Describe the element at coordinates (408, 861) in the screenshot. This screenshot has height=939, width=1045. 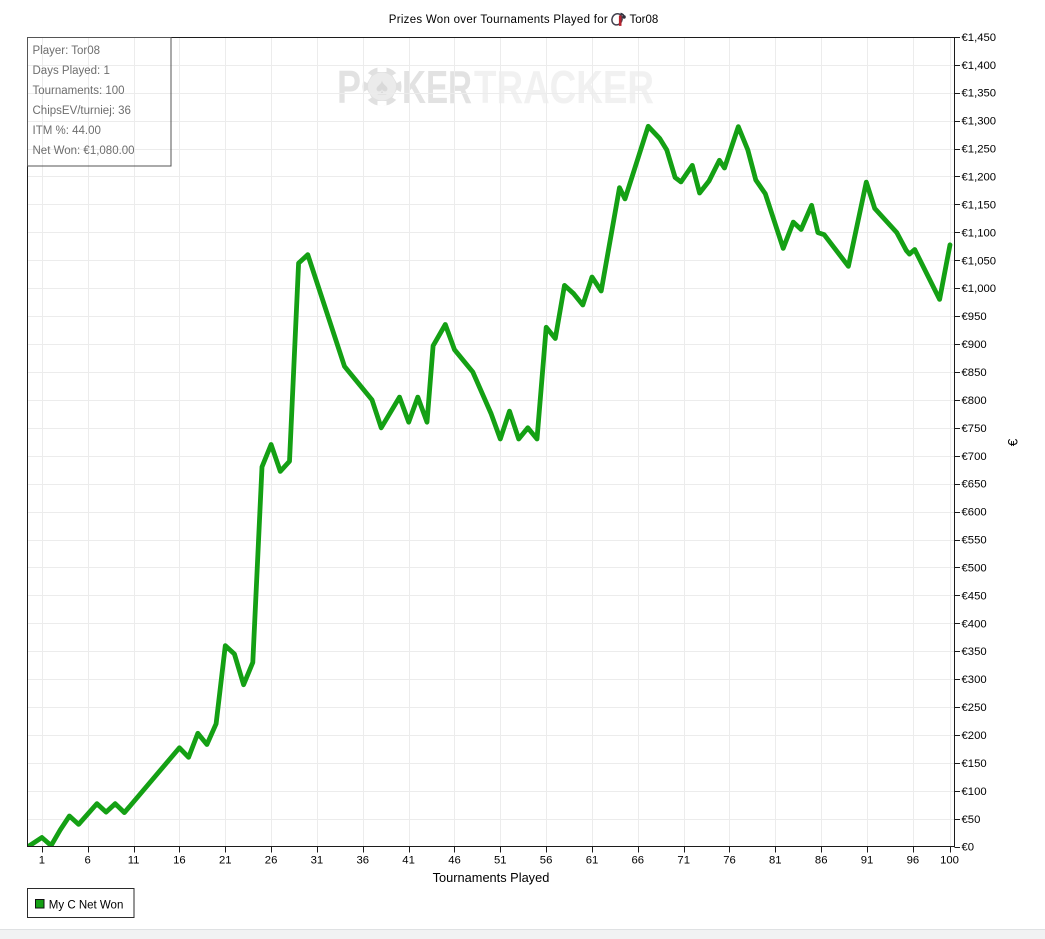
I see `svg-text: 41` at that location.